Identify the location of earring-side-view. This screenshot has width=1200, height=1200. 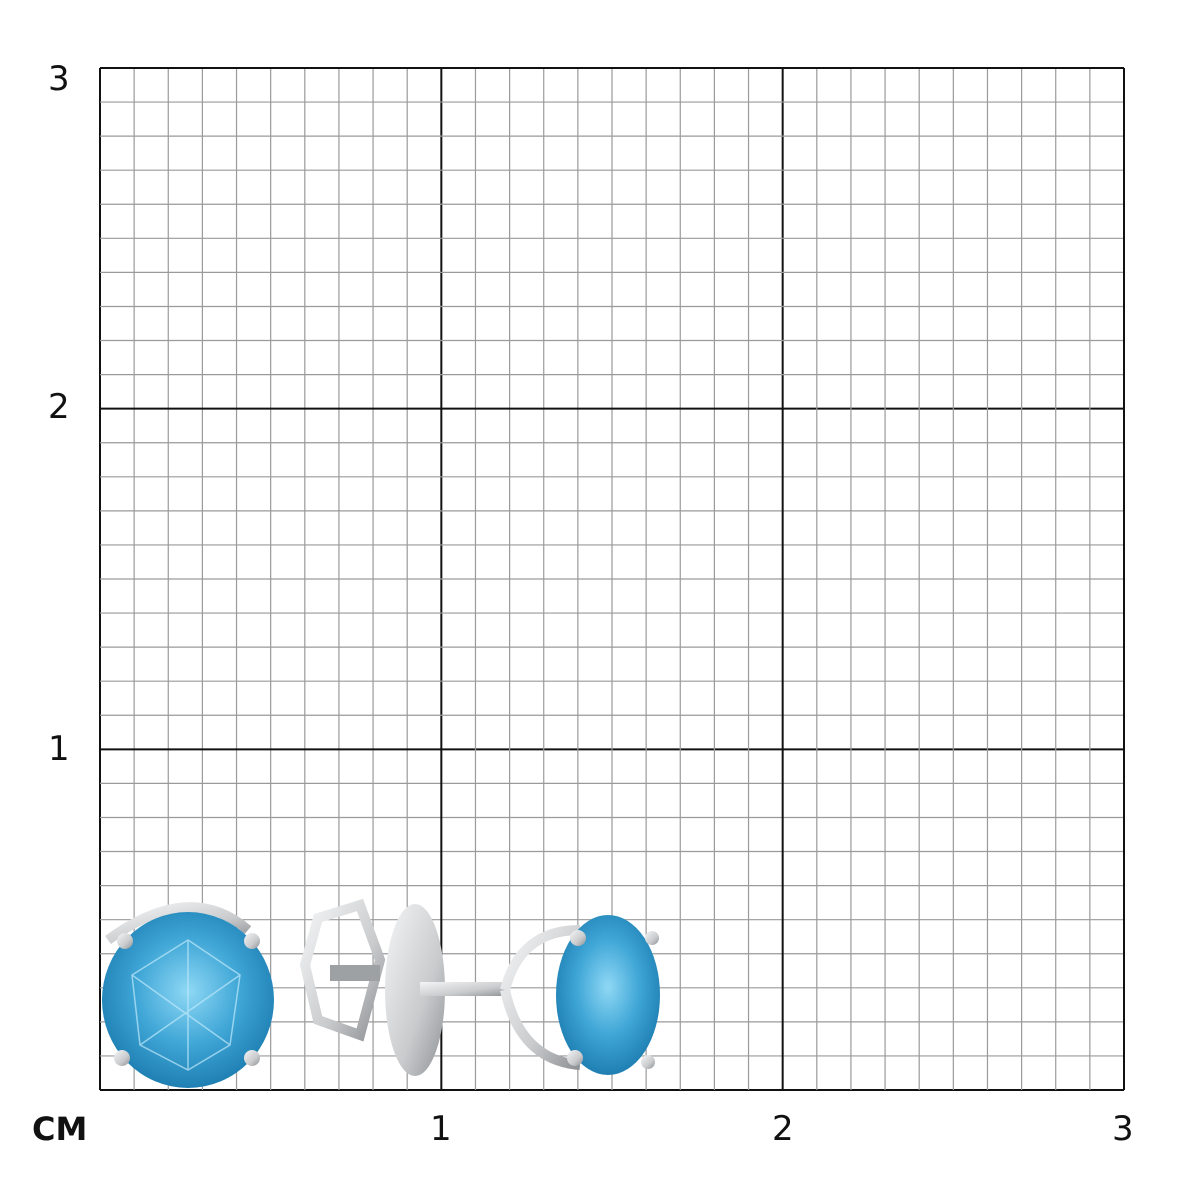
(479, 987).